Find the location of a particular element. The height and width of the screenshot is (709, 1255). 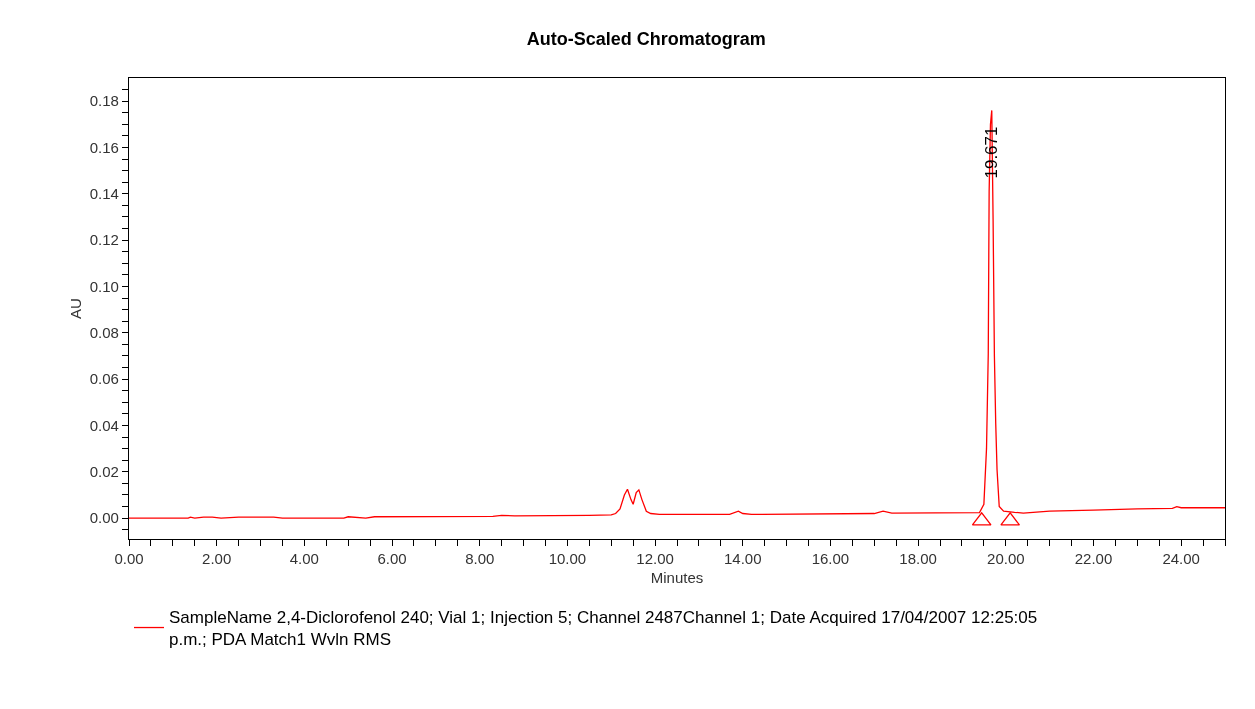

x-tick-label: 20.00 is located at coordinates (1006, 559).